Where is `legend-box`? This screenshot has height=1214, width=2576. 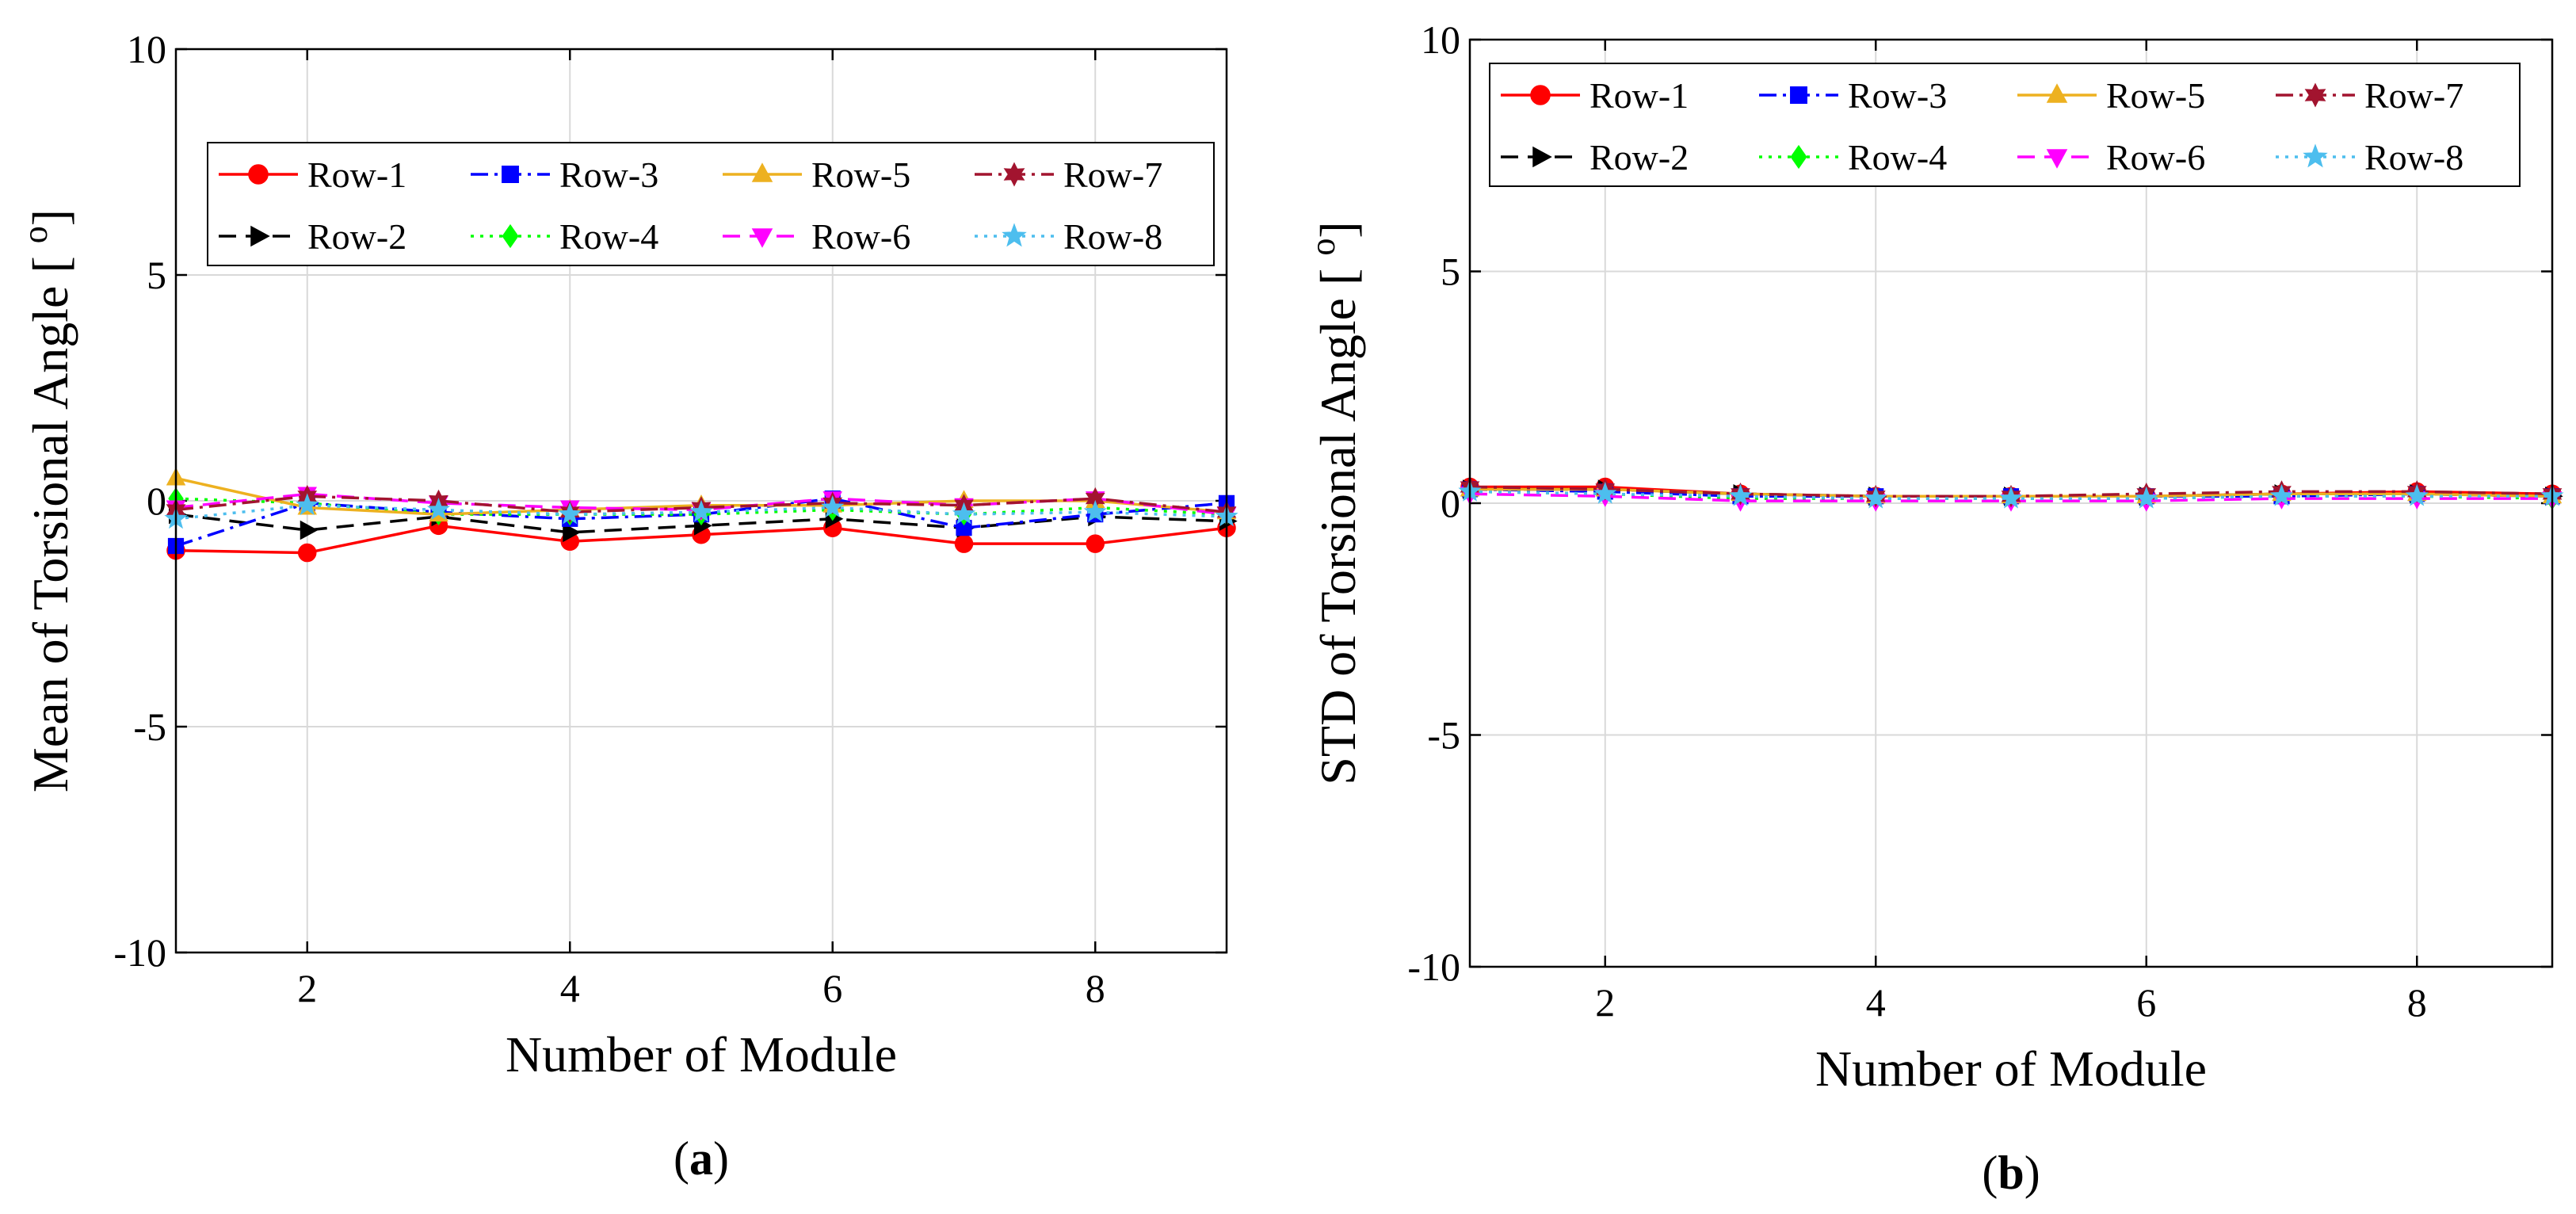 legend-box is located at coordinates (2005, 125).